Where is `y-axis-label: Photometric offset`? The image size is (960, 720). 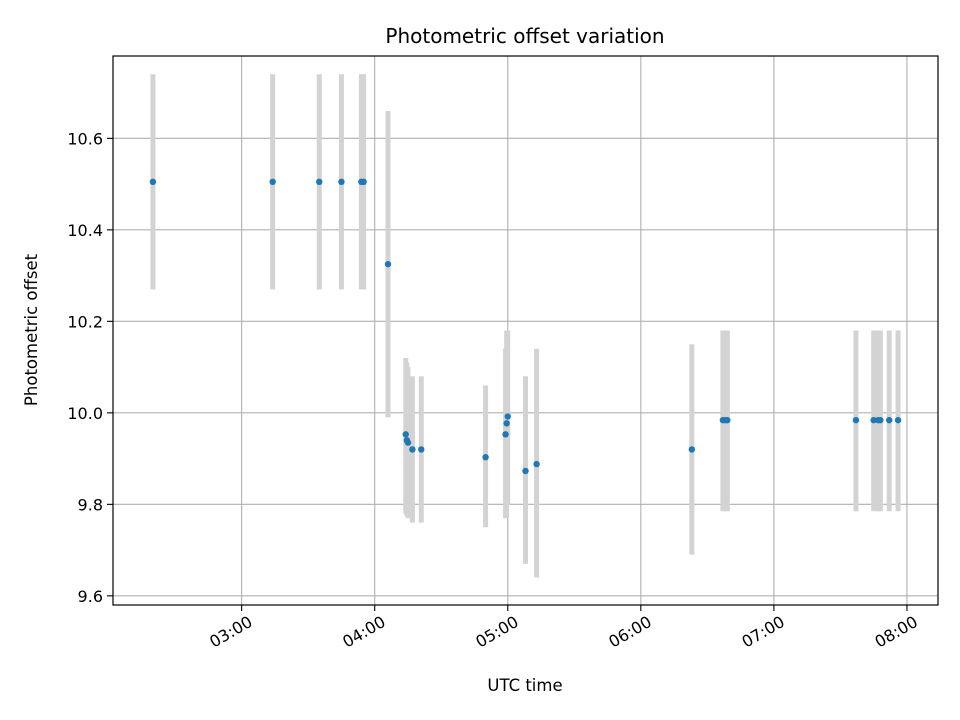 y-axis-label: Photometric offset is located at coordinates (31, 329).